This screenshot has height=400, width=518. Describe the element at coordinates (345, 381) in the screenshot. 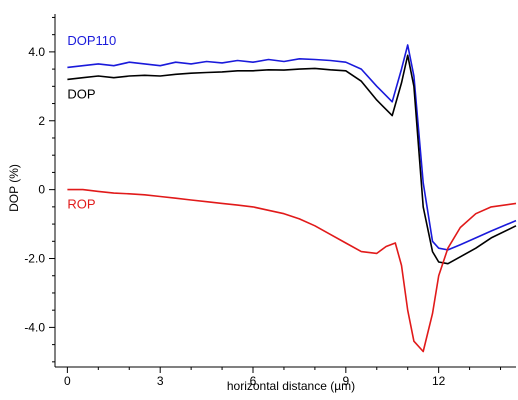

I see `x-tick-label: 9` at that location.